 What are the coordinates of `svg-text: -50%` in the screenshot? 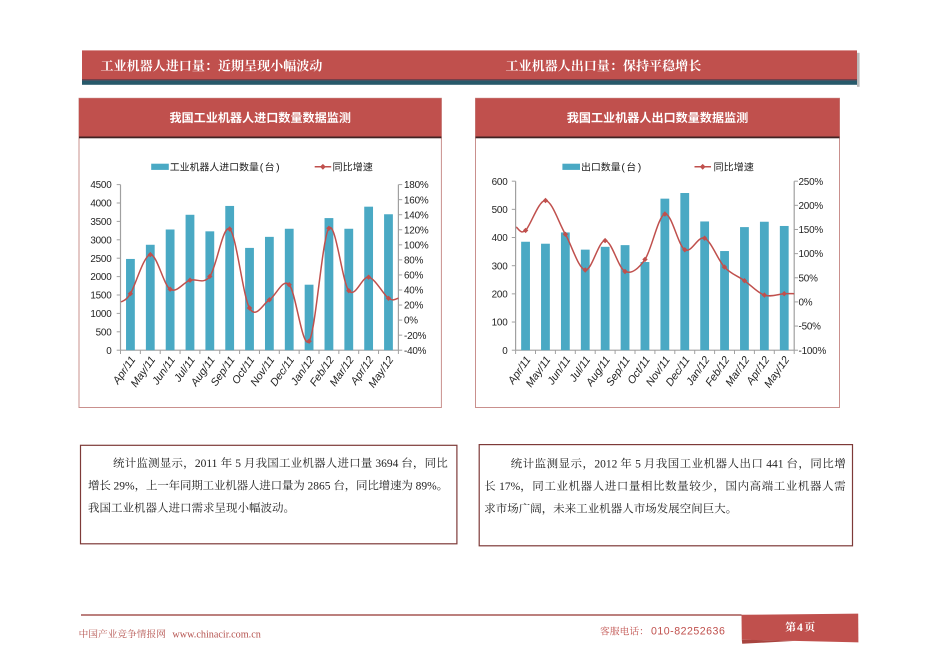 It's located at (810, 327).